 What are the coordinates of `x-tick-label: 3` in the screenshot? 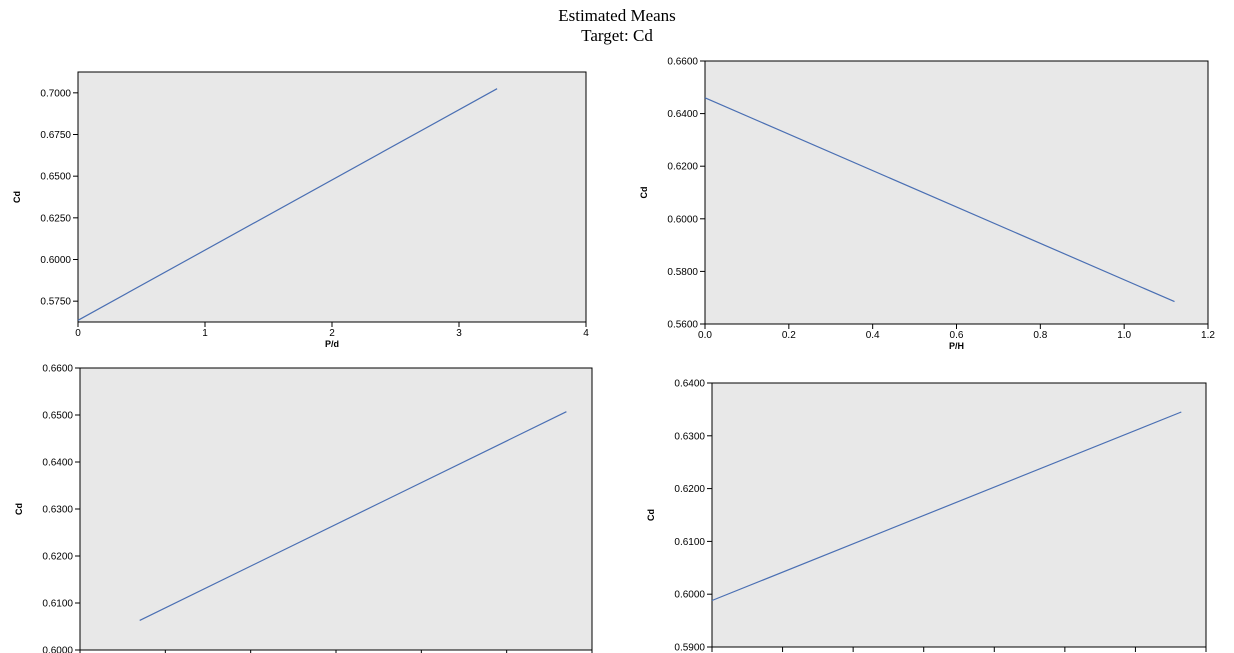 It's located at (459, 333).